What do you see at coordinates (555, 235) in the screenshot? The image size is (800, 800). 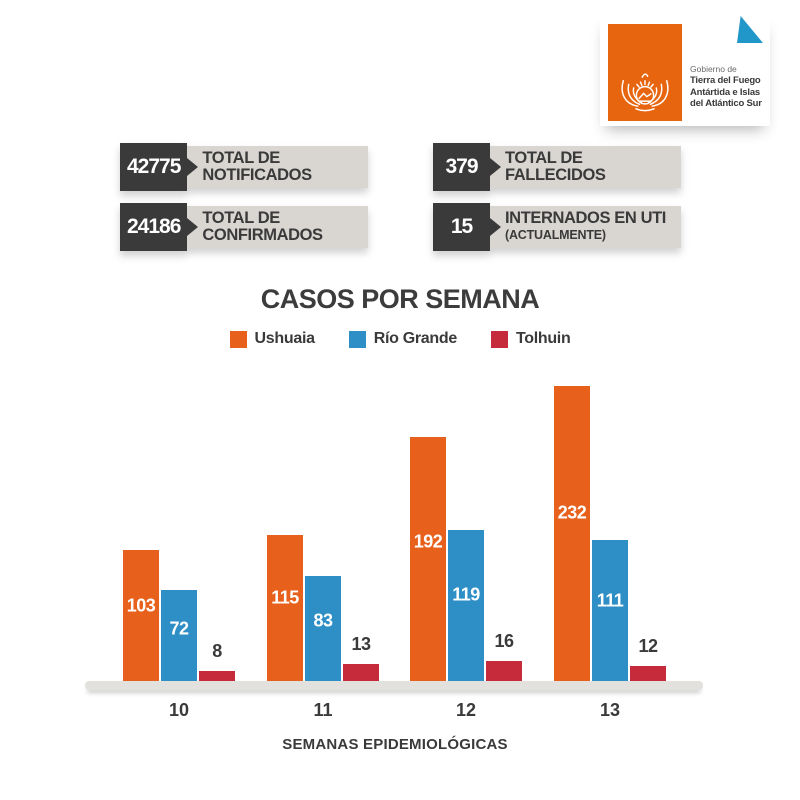 I see `stat-sublabel: (ACTUALMENTE)` at bounding box center [555, 235].